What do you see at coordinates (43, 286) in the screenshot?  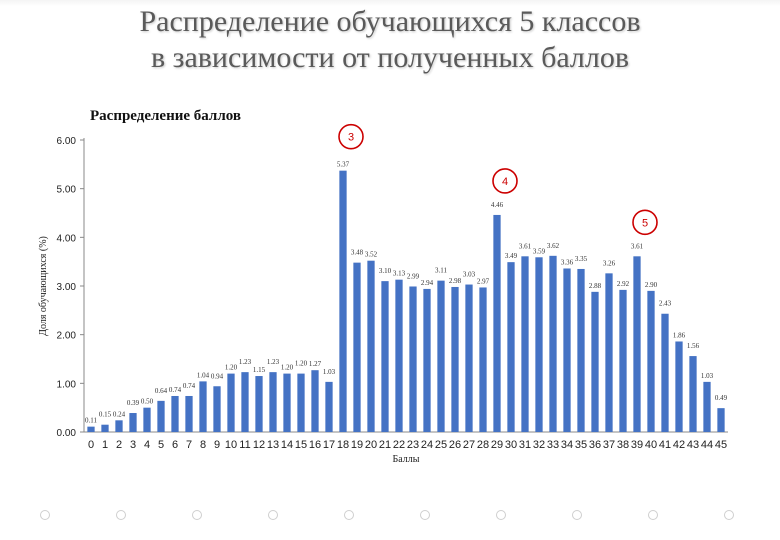 I see `y-axis-label: Доля обучающихся (%)` at bounding box center [43, 286].